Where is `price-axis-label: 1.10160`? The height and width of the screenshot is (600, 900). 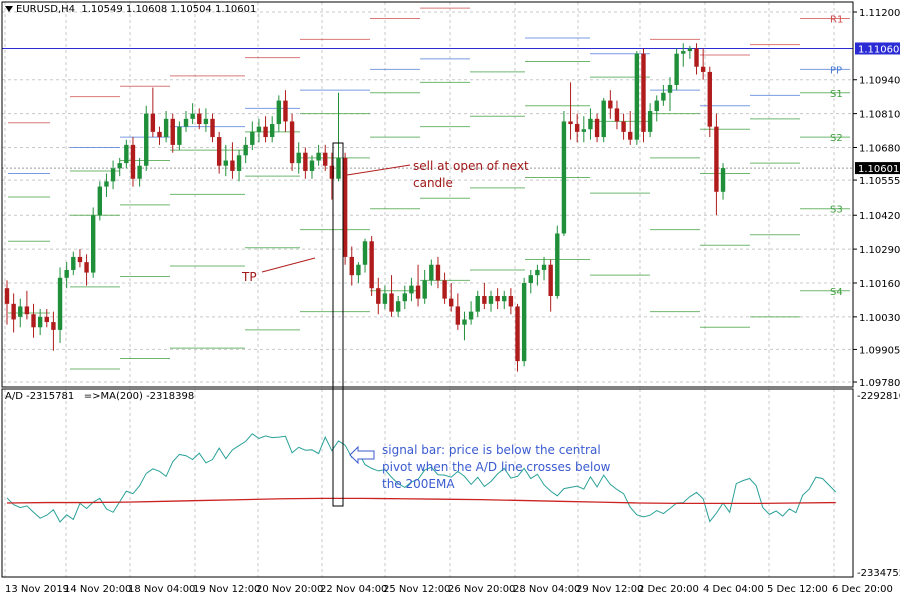 price-axis-label: 1.10160 is located at coordinates (879, 284).